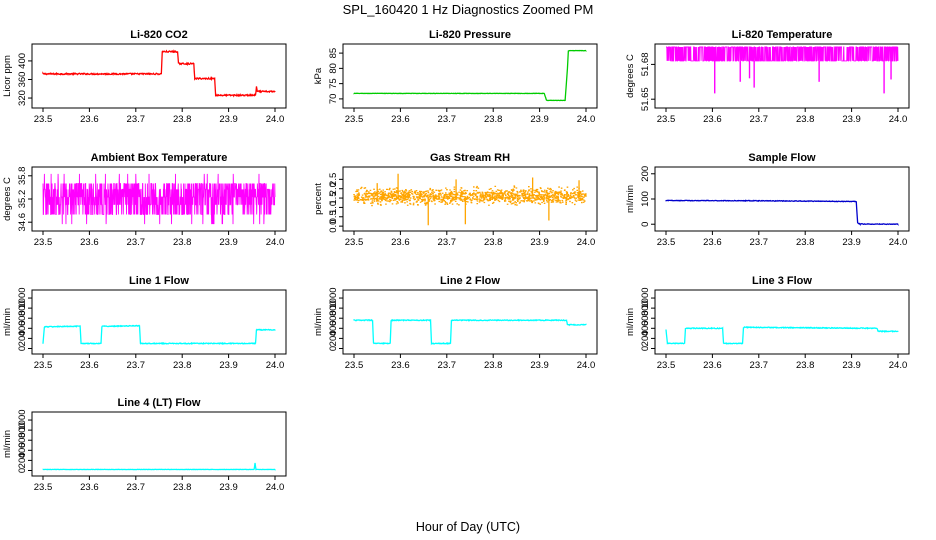 This screenshot has height=540, width=936. I want to click on y-tick-label: 70, so click(333, 99).